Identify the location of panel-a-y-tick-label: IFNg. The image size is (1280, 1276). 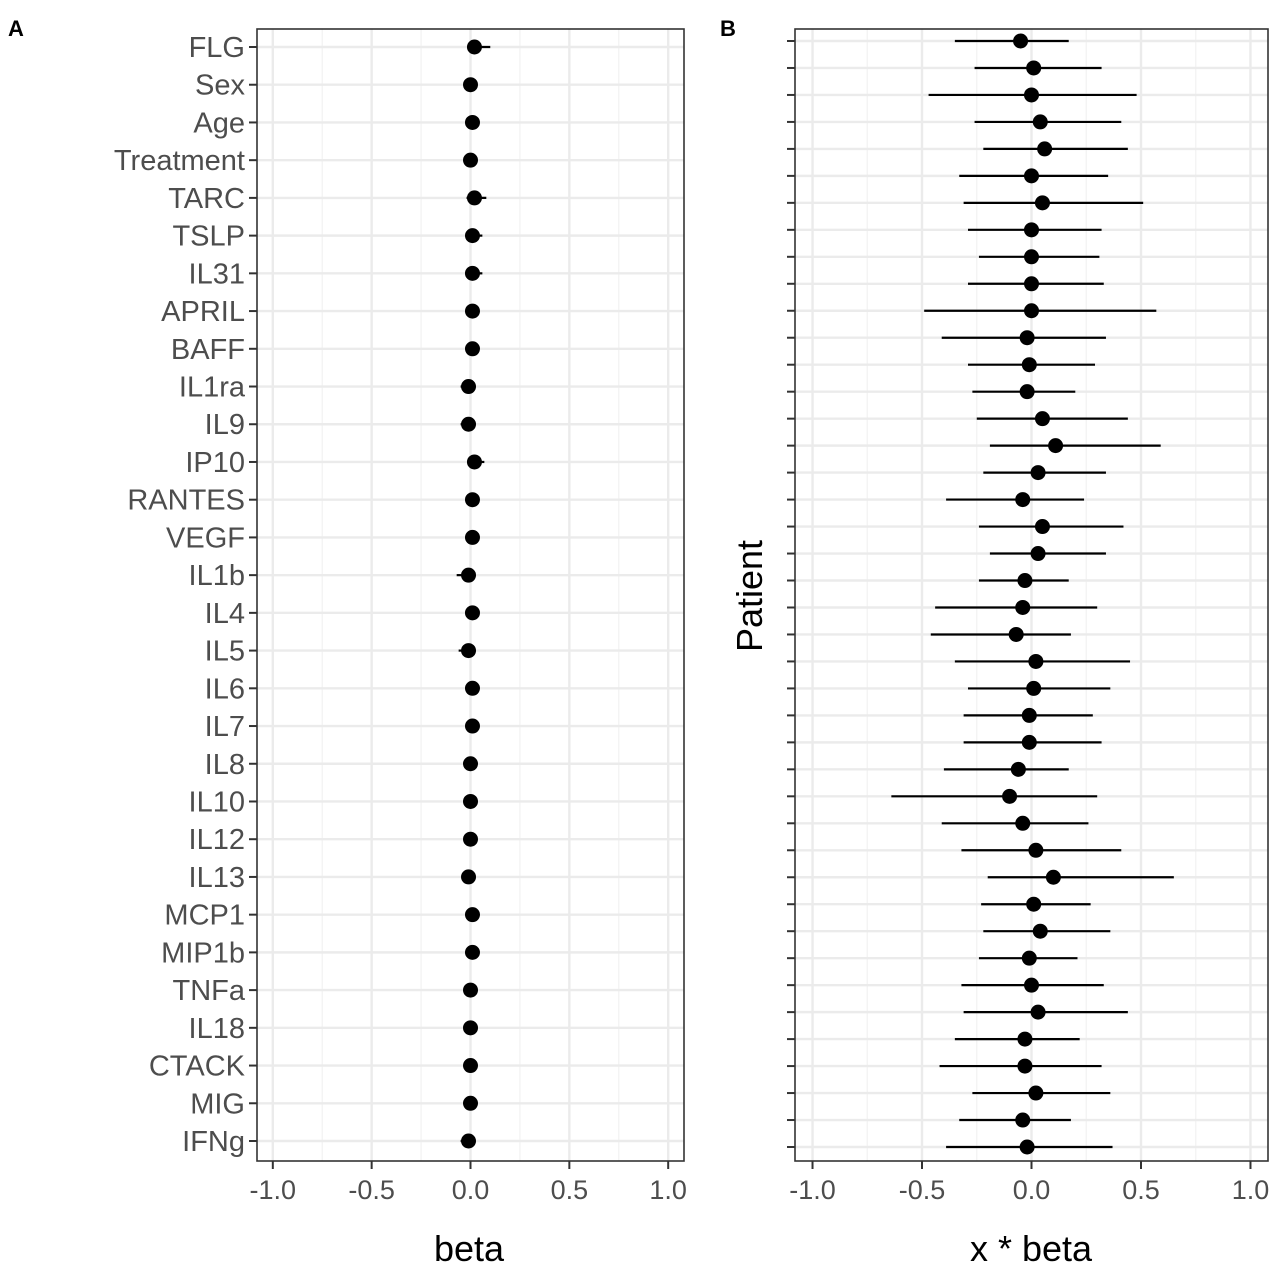
(213, 1142).